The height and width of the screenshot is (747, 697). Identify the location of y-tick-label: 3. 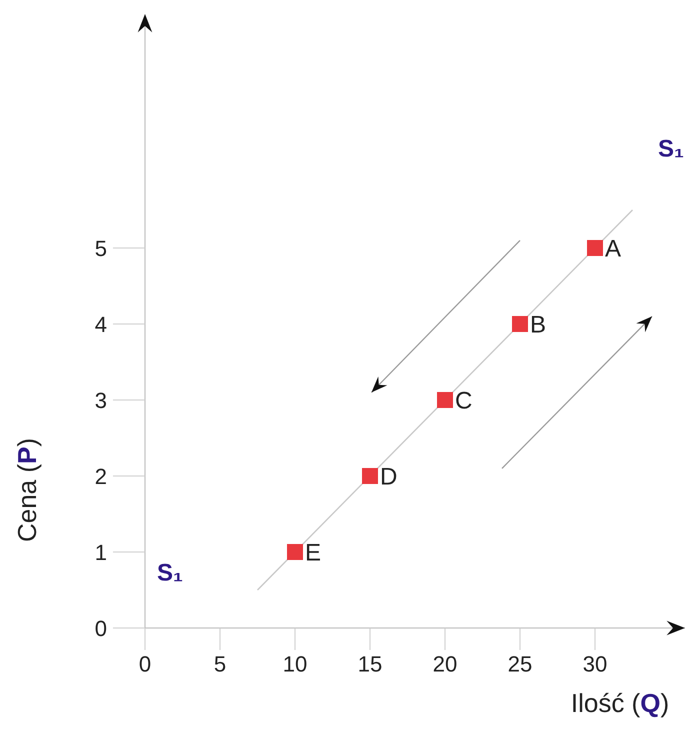
(100, 400).